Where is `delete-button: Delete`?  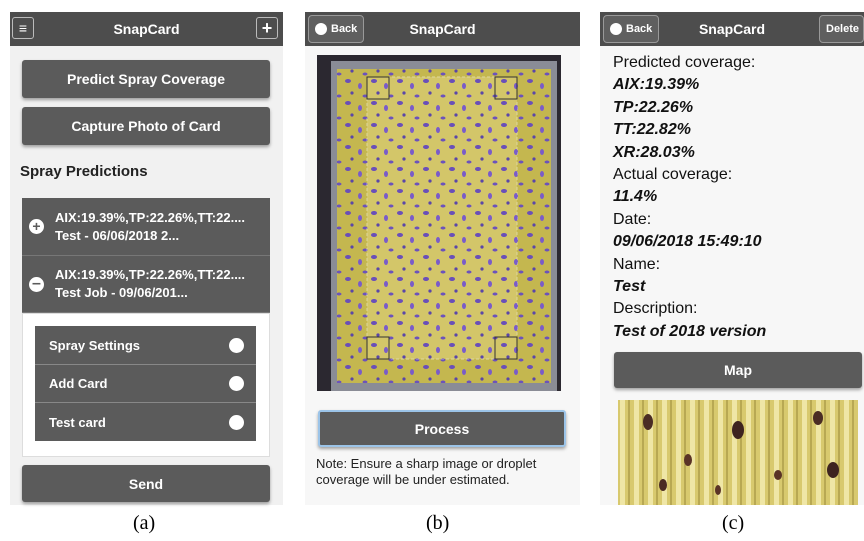
delete-button: Delete is located at coordinates (841, 29).